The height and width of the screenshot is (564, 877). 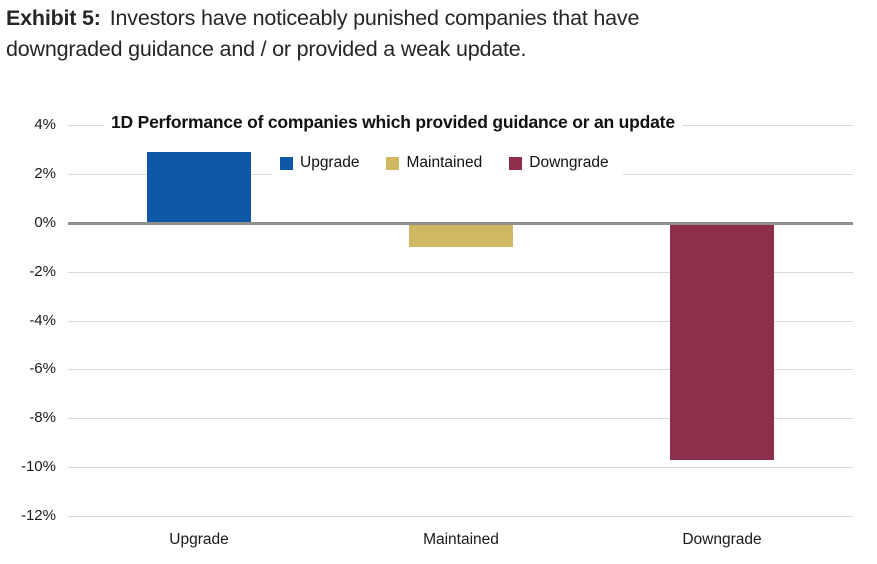 What do you see at coordinates (42, 368) in the screenshot?
I see `y-tick-label: -6%` at bounding box center [42, 368].